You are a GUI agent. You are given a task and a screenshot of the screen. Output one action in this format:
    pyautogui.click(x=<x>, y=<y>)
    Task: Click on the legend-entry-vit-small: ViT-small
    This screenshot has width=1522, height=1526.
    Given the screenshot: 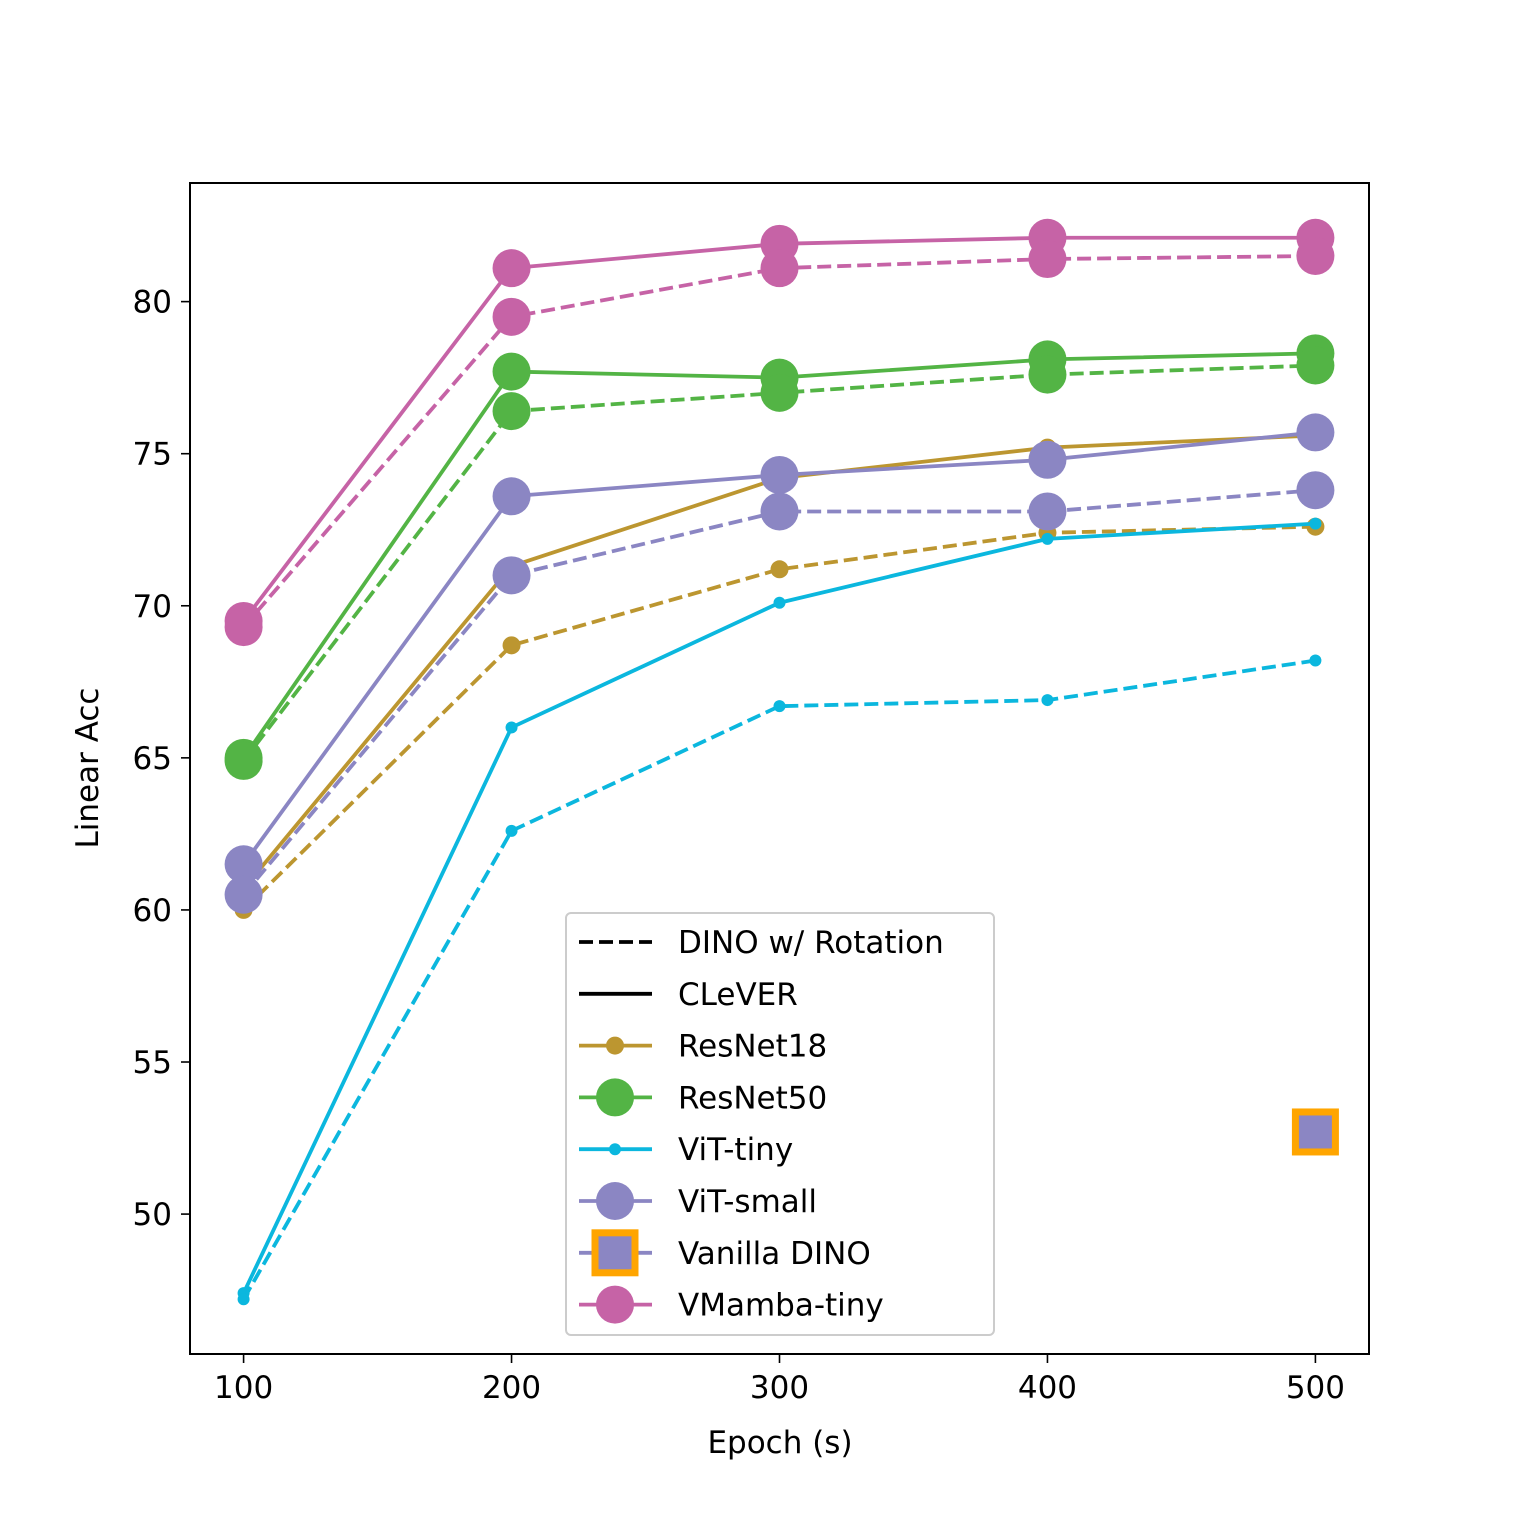 What is the action you would take?
    pyautogui.click(x=698, y=1201)
    